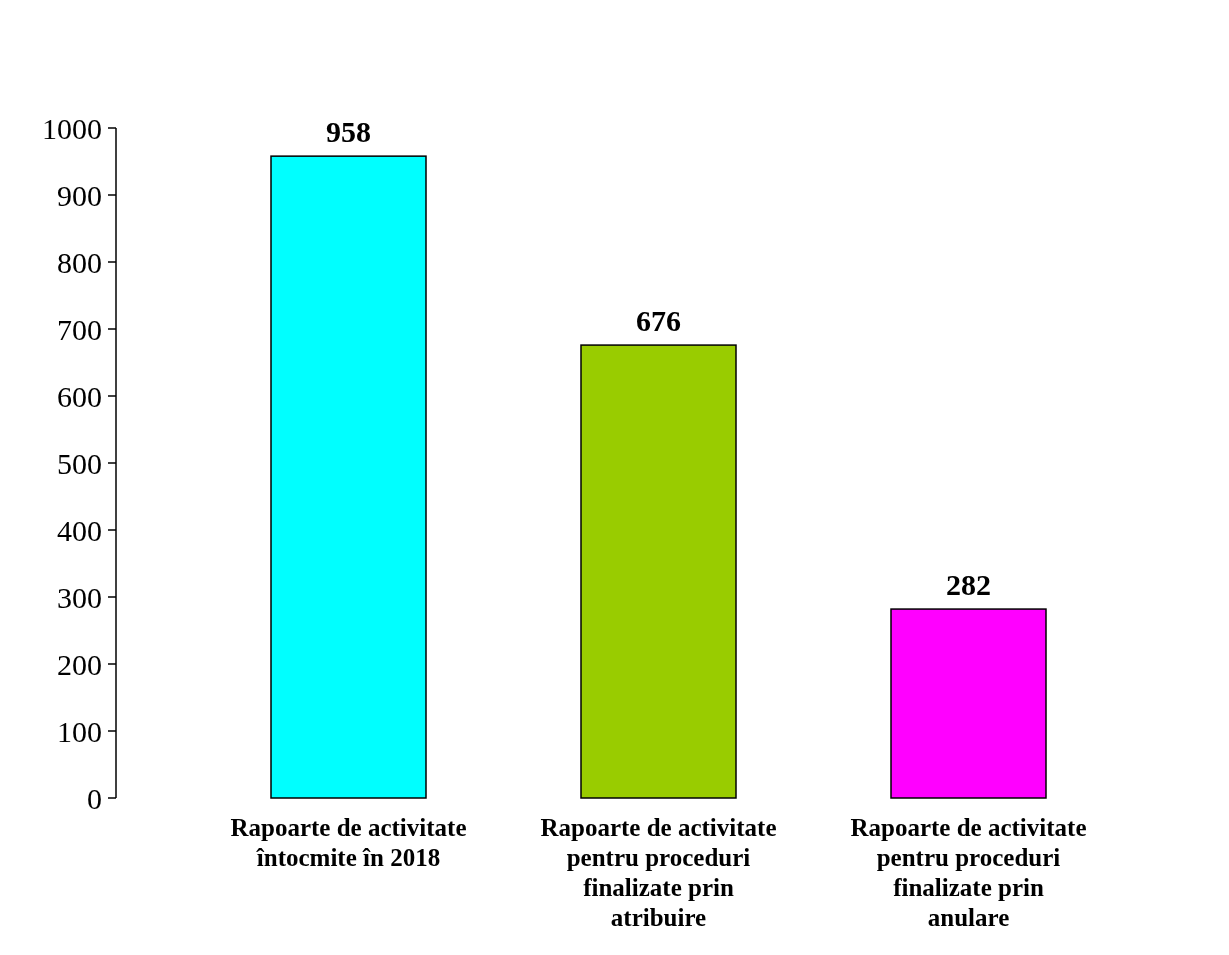 The image size is (1229, 955). What do you see at coordinates (94, 798) in the screenshot?
I see `y-tick-label: 0` at bounding box center [94, 798].